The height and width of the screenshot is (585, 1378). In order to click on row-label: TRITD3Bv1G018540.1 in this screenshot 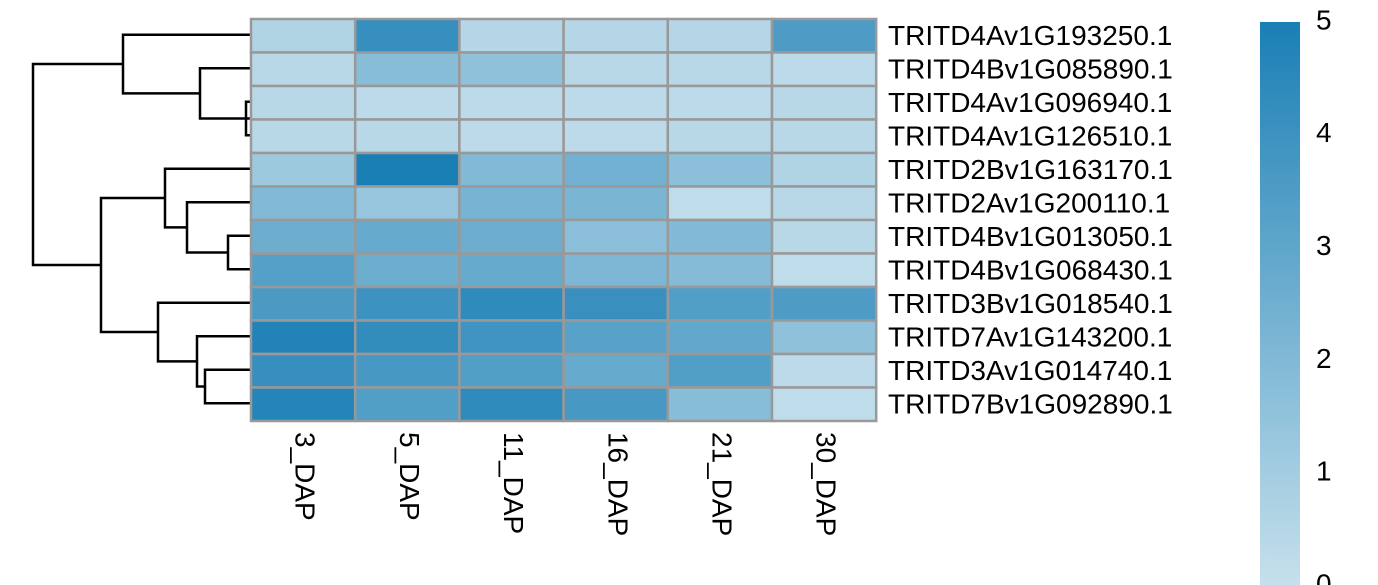, I will do `click(1030, 303)`.